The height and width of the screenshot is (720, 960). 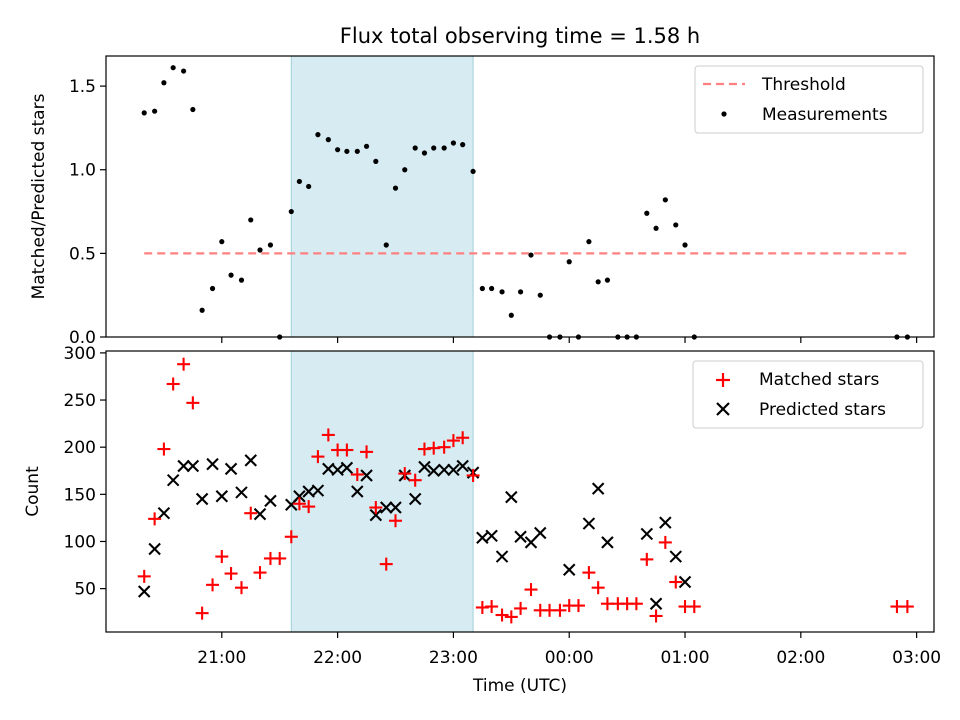 What do you see at coordinates (80, 354) in the screenshot?
I see `y-tick-label: 300` at bounding box center [80, 354].